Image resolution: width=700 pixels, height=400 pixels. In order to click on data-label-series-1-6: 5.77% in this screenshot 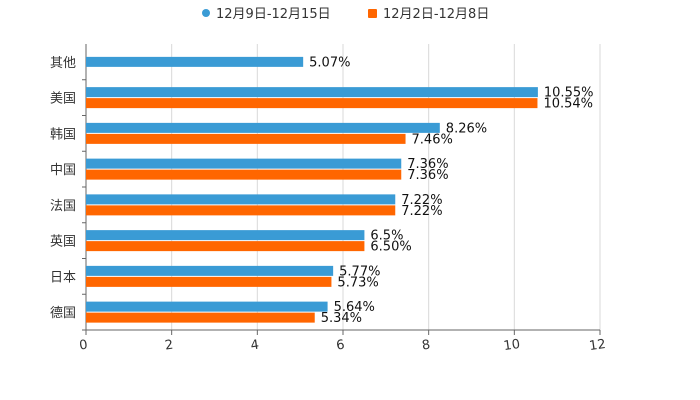, I will do `click(359, 271)`.